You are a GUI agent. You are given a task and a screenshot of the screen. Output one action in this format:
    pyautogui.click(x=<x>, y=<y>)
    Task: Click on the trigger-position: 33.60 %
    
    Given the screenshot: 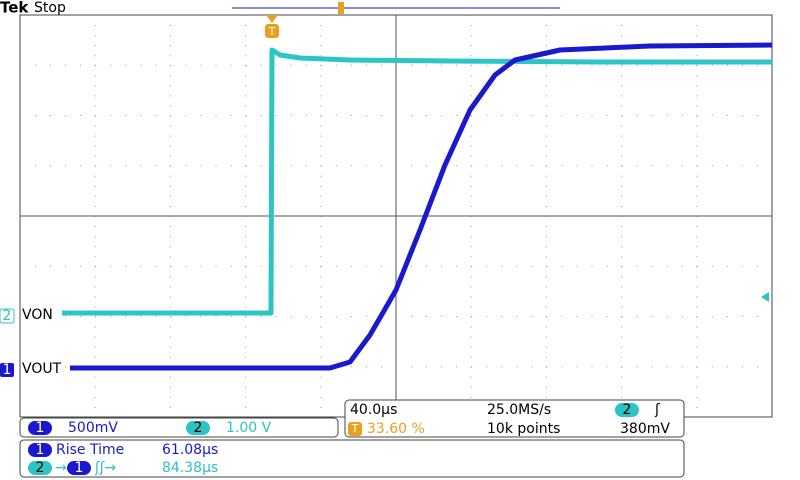 What is the action you would take?
    pyautogui.click(x=396, y=429)
    